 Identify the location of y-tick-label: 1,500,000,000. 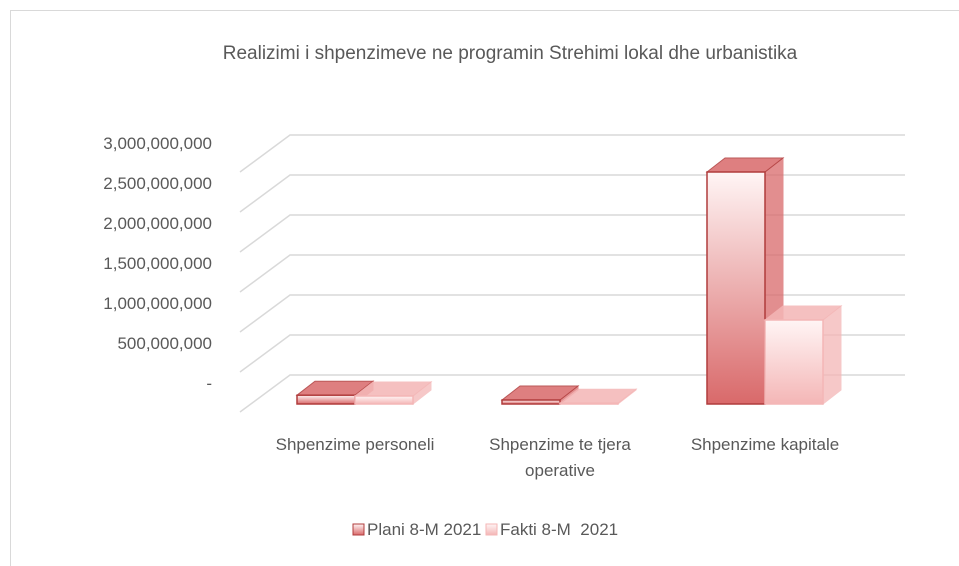
(157, 263).